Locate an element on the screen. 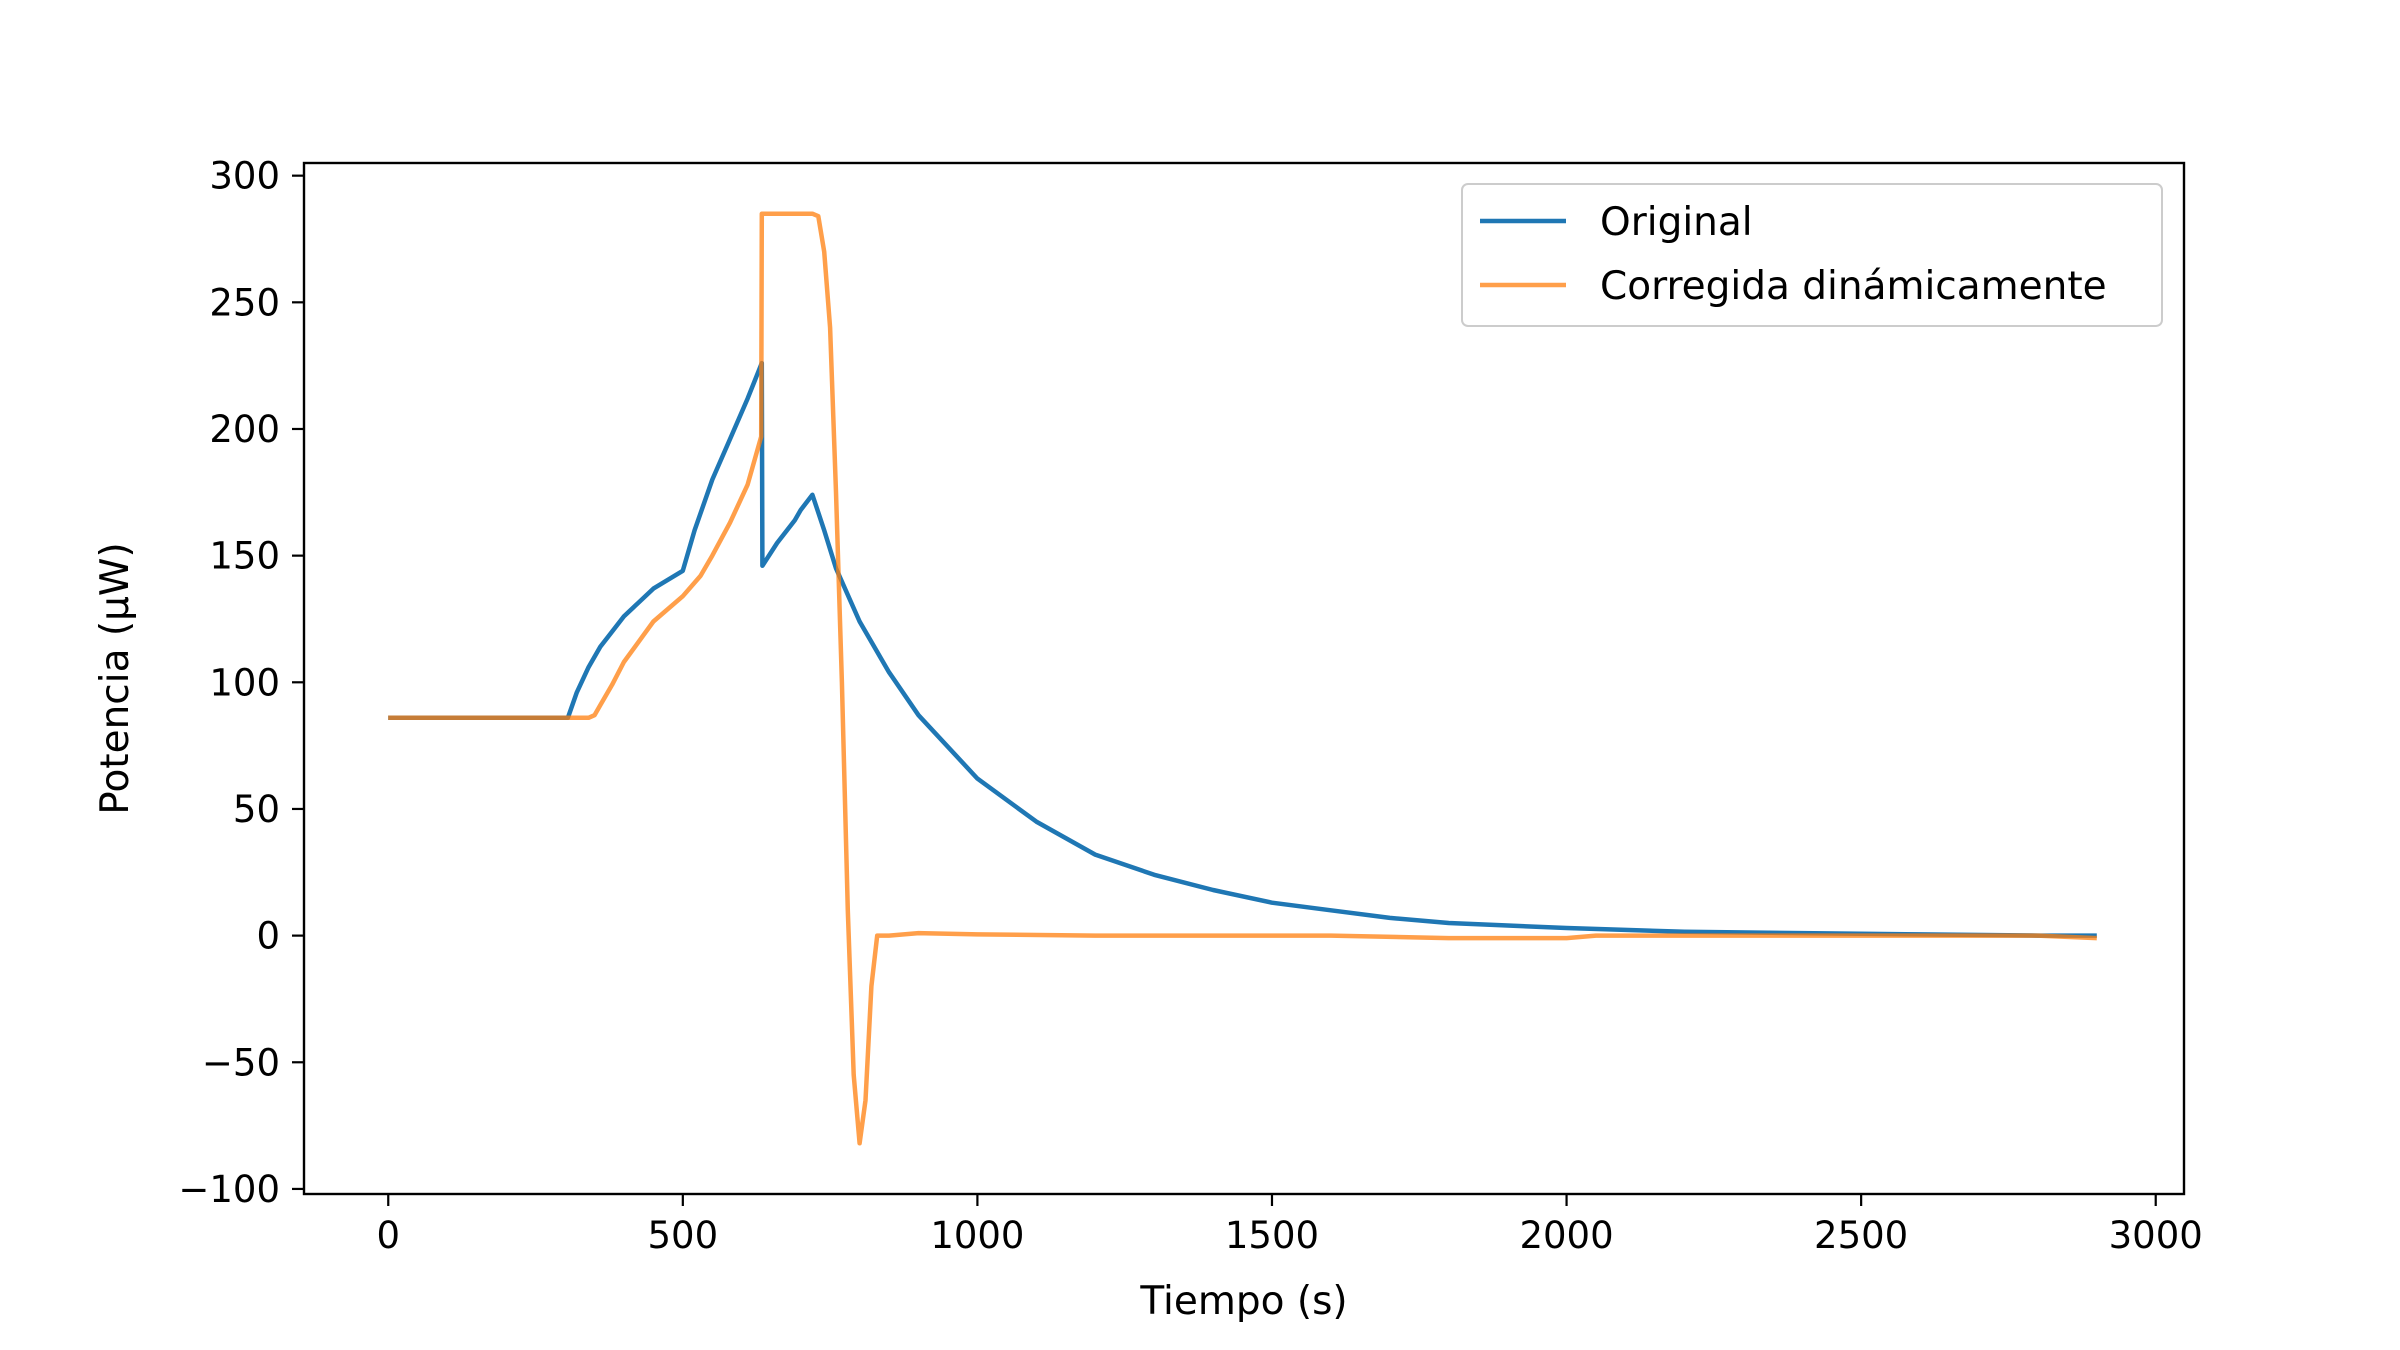 This screenshot has height=1350, width=2400. y-axis-label: Potencia (μW) is located at coordinates (115, 678).